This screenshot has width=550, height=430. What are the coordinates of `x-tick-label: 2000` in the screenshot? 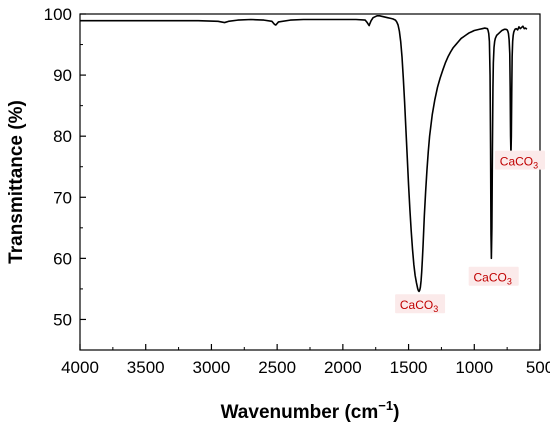 It's located at (343, 367).